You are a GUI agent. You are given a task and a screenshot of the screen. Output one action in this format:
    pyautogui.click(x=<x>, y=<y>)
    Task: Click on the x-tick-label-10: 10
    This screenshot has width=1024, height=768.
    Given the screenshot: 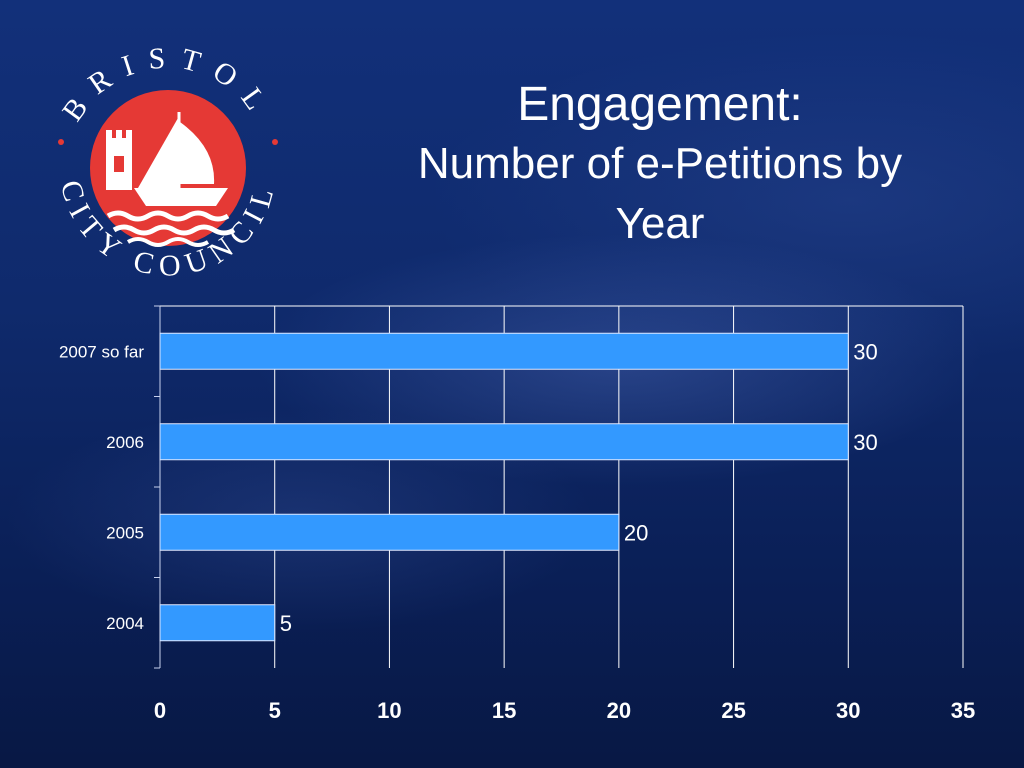 What is the action you would take?
    pyautogui.click(x=389, y=710)
    